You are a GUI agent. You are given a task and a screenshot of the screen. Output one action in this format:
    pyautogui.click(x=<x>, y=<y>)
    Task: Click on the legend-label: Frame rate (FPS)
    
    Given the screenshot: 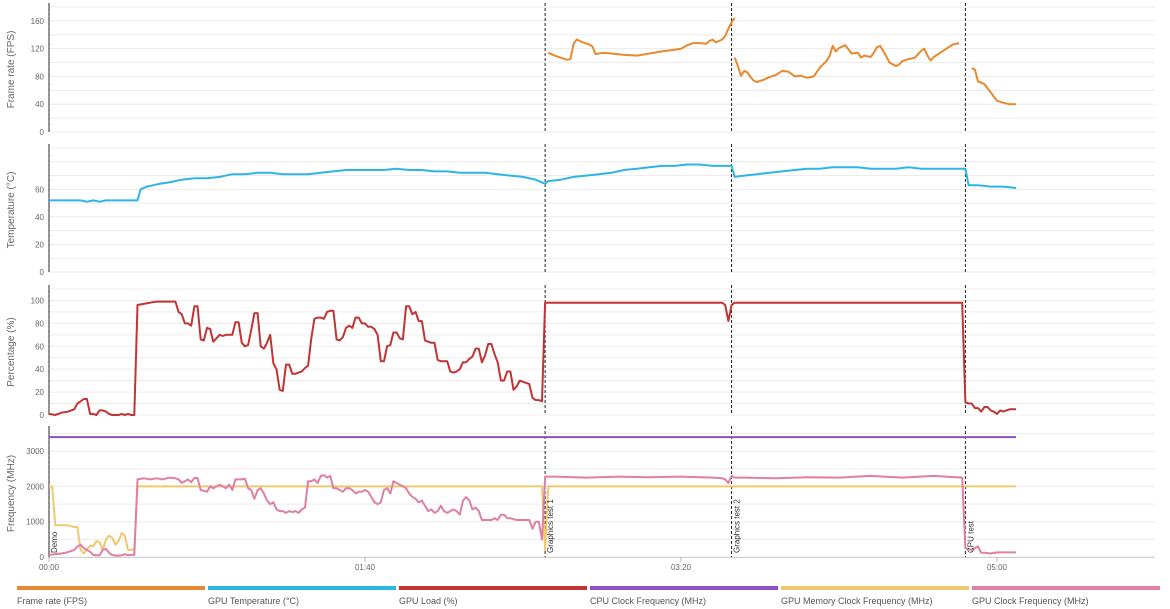 What is the action you would take?
    pyautogui.click(x=52, y=601)
    